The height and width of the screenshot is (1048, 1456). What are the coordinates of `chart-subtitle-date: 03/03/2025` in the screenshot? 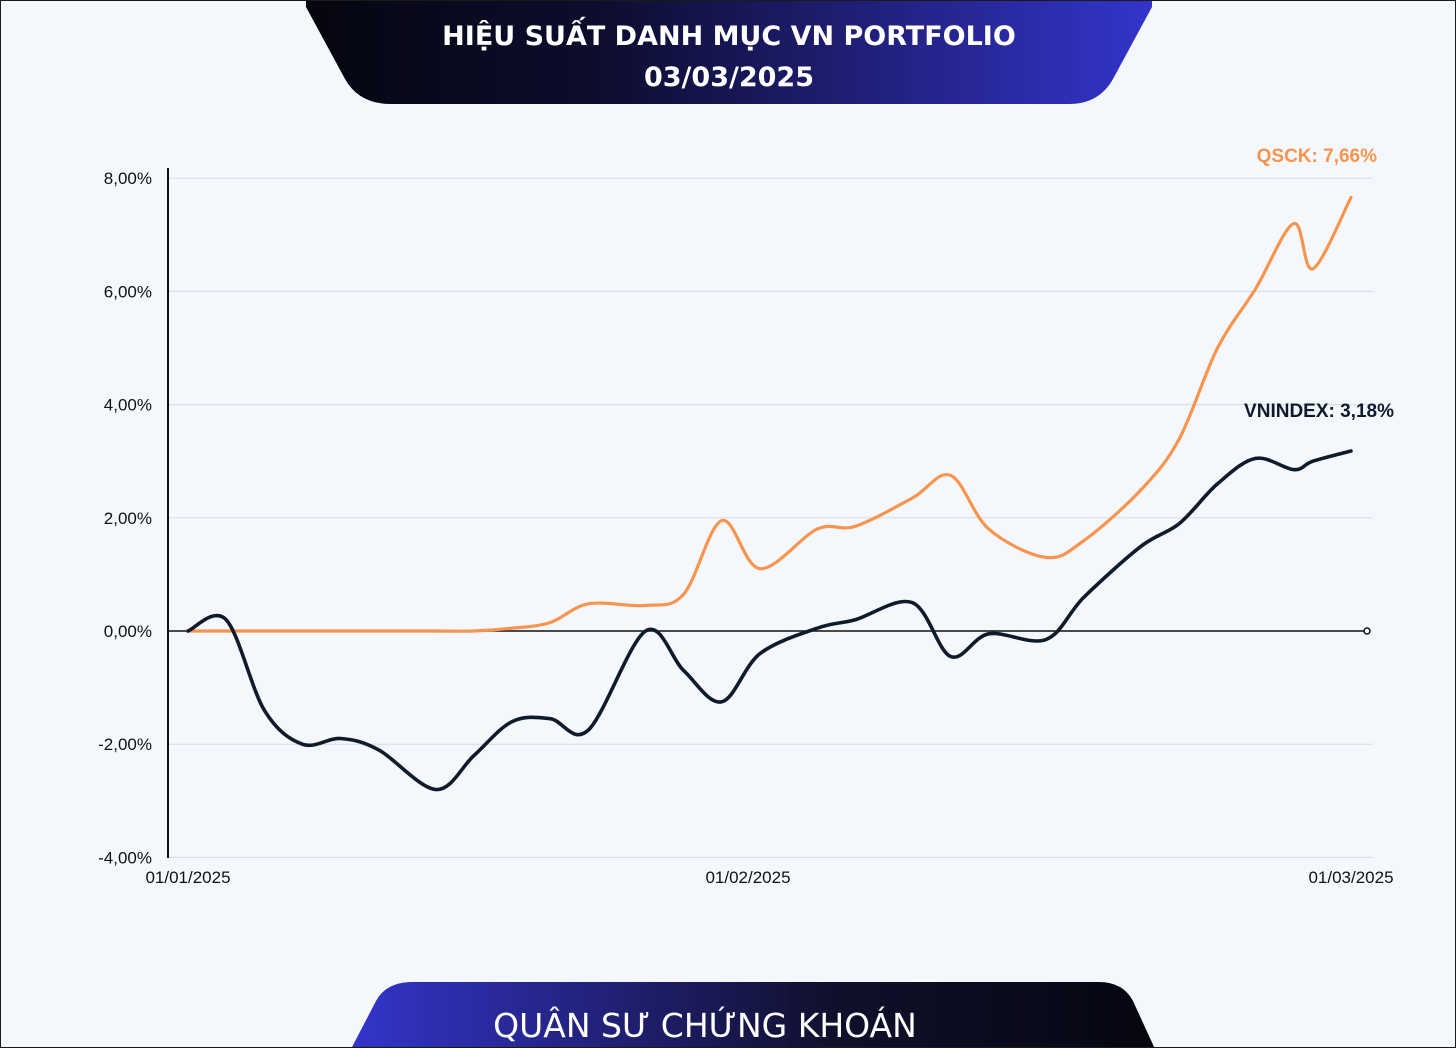 It's located at (729, 77).